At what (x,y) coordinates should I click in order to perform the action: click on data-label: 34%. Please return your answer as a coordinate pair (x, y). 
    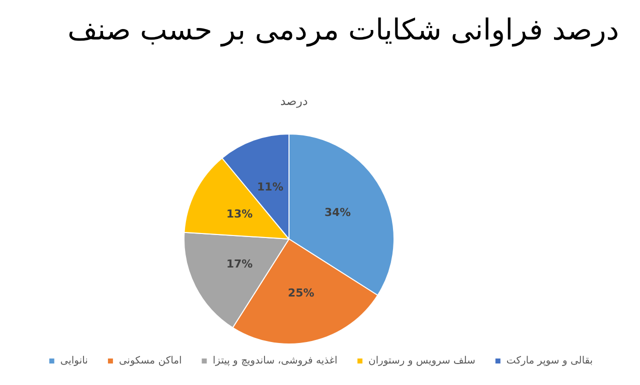
    Looking at the image, I should click on (337, 212).